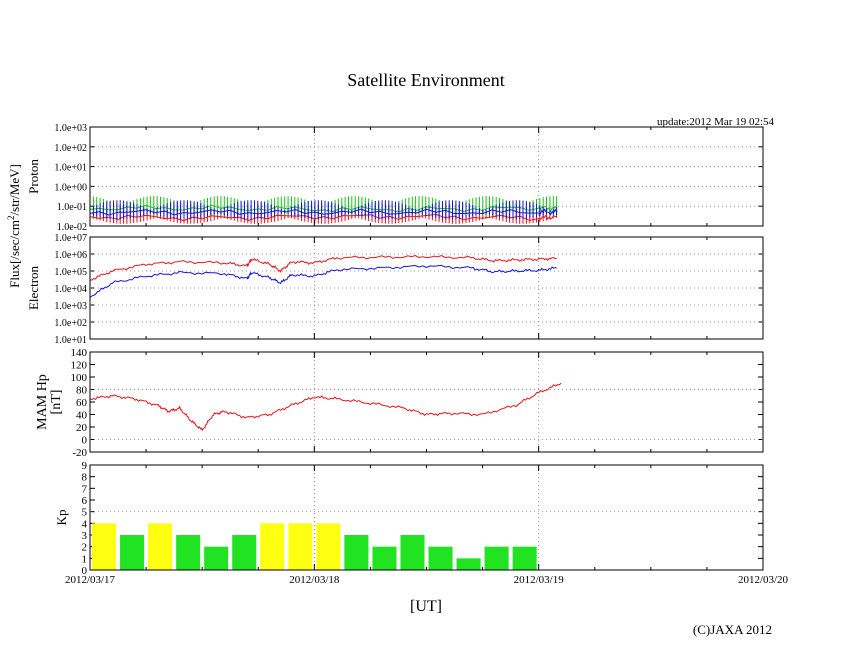 The image size is (846, 655). What do you see at coordinates (33, 176) in the screenshot?
I see `proton-ylabel: Proton` at bounding box center [33, 176].